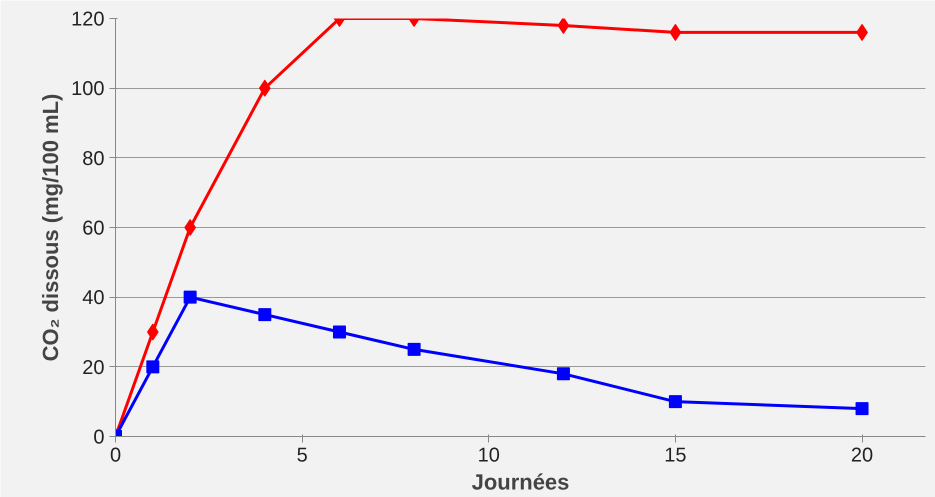  I want to click on x-tick-label: 0, so click(116, 455).